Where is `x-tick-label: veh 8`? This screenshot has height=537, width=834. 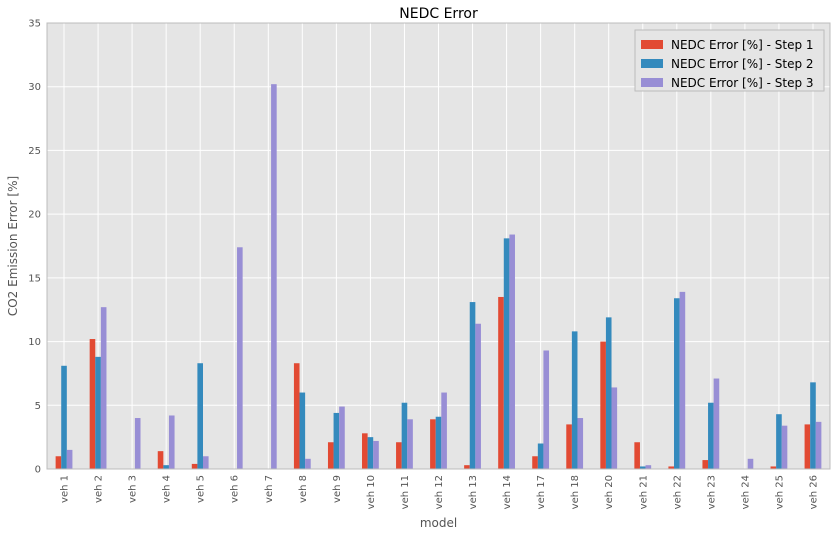 x-tick-label: veh 8 is located at coordinates (303, 489).